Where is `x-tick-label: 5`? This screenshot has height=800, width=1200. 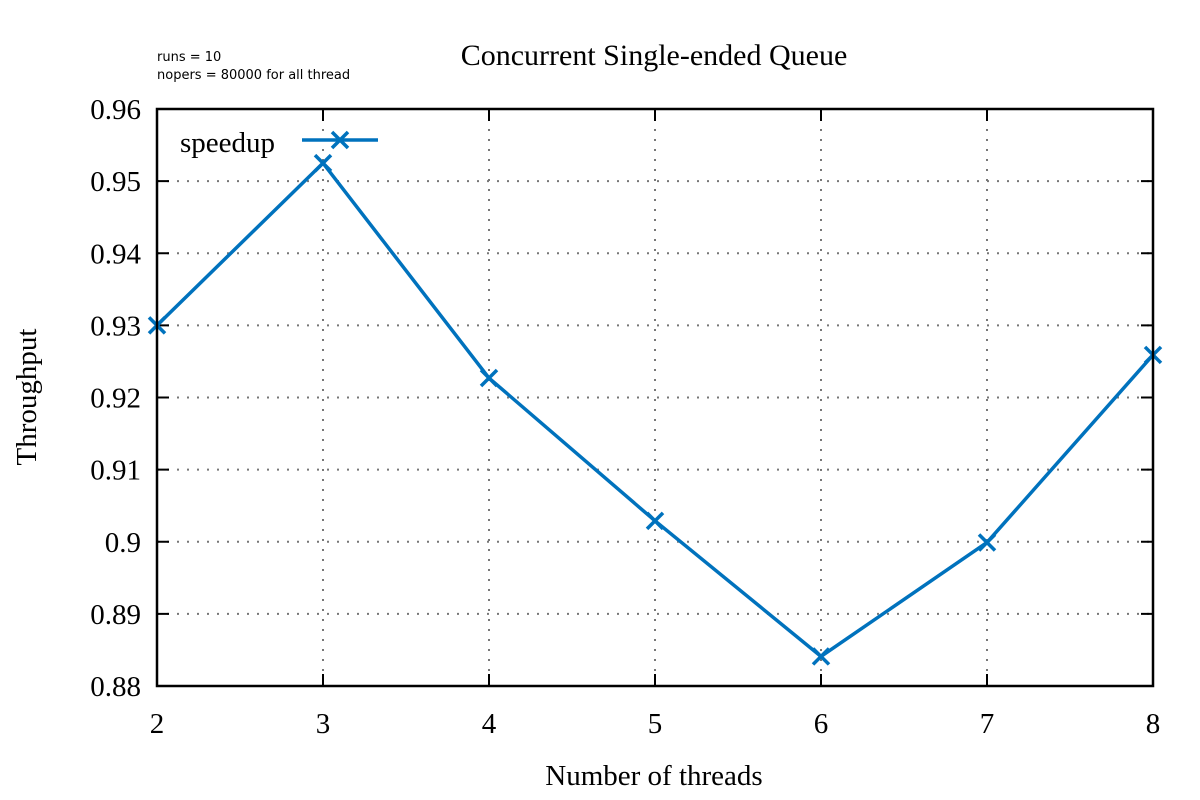
x-tick-label: 5 is located at coordinates (655, 724).